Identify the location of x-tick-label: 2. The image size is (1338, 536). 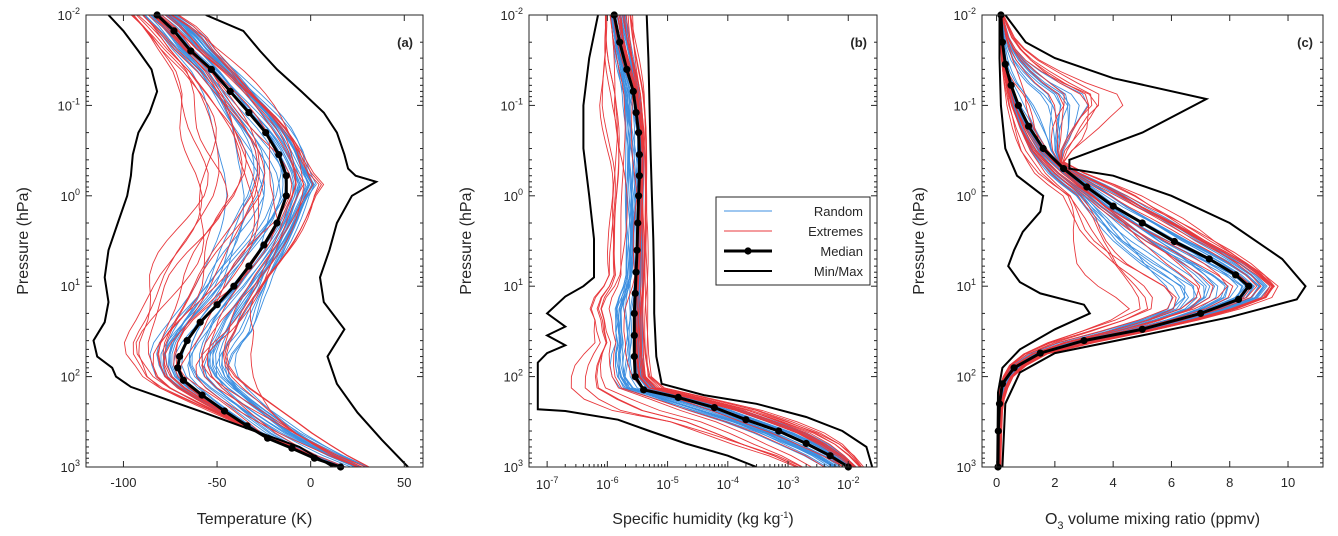
(1054, 482).